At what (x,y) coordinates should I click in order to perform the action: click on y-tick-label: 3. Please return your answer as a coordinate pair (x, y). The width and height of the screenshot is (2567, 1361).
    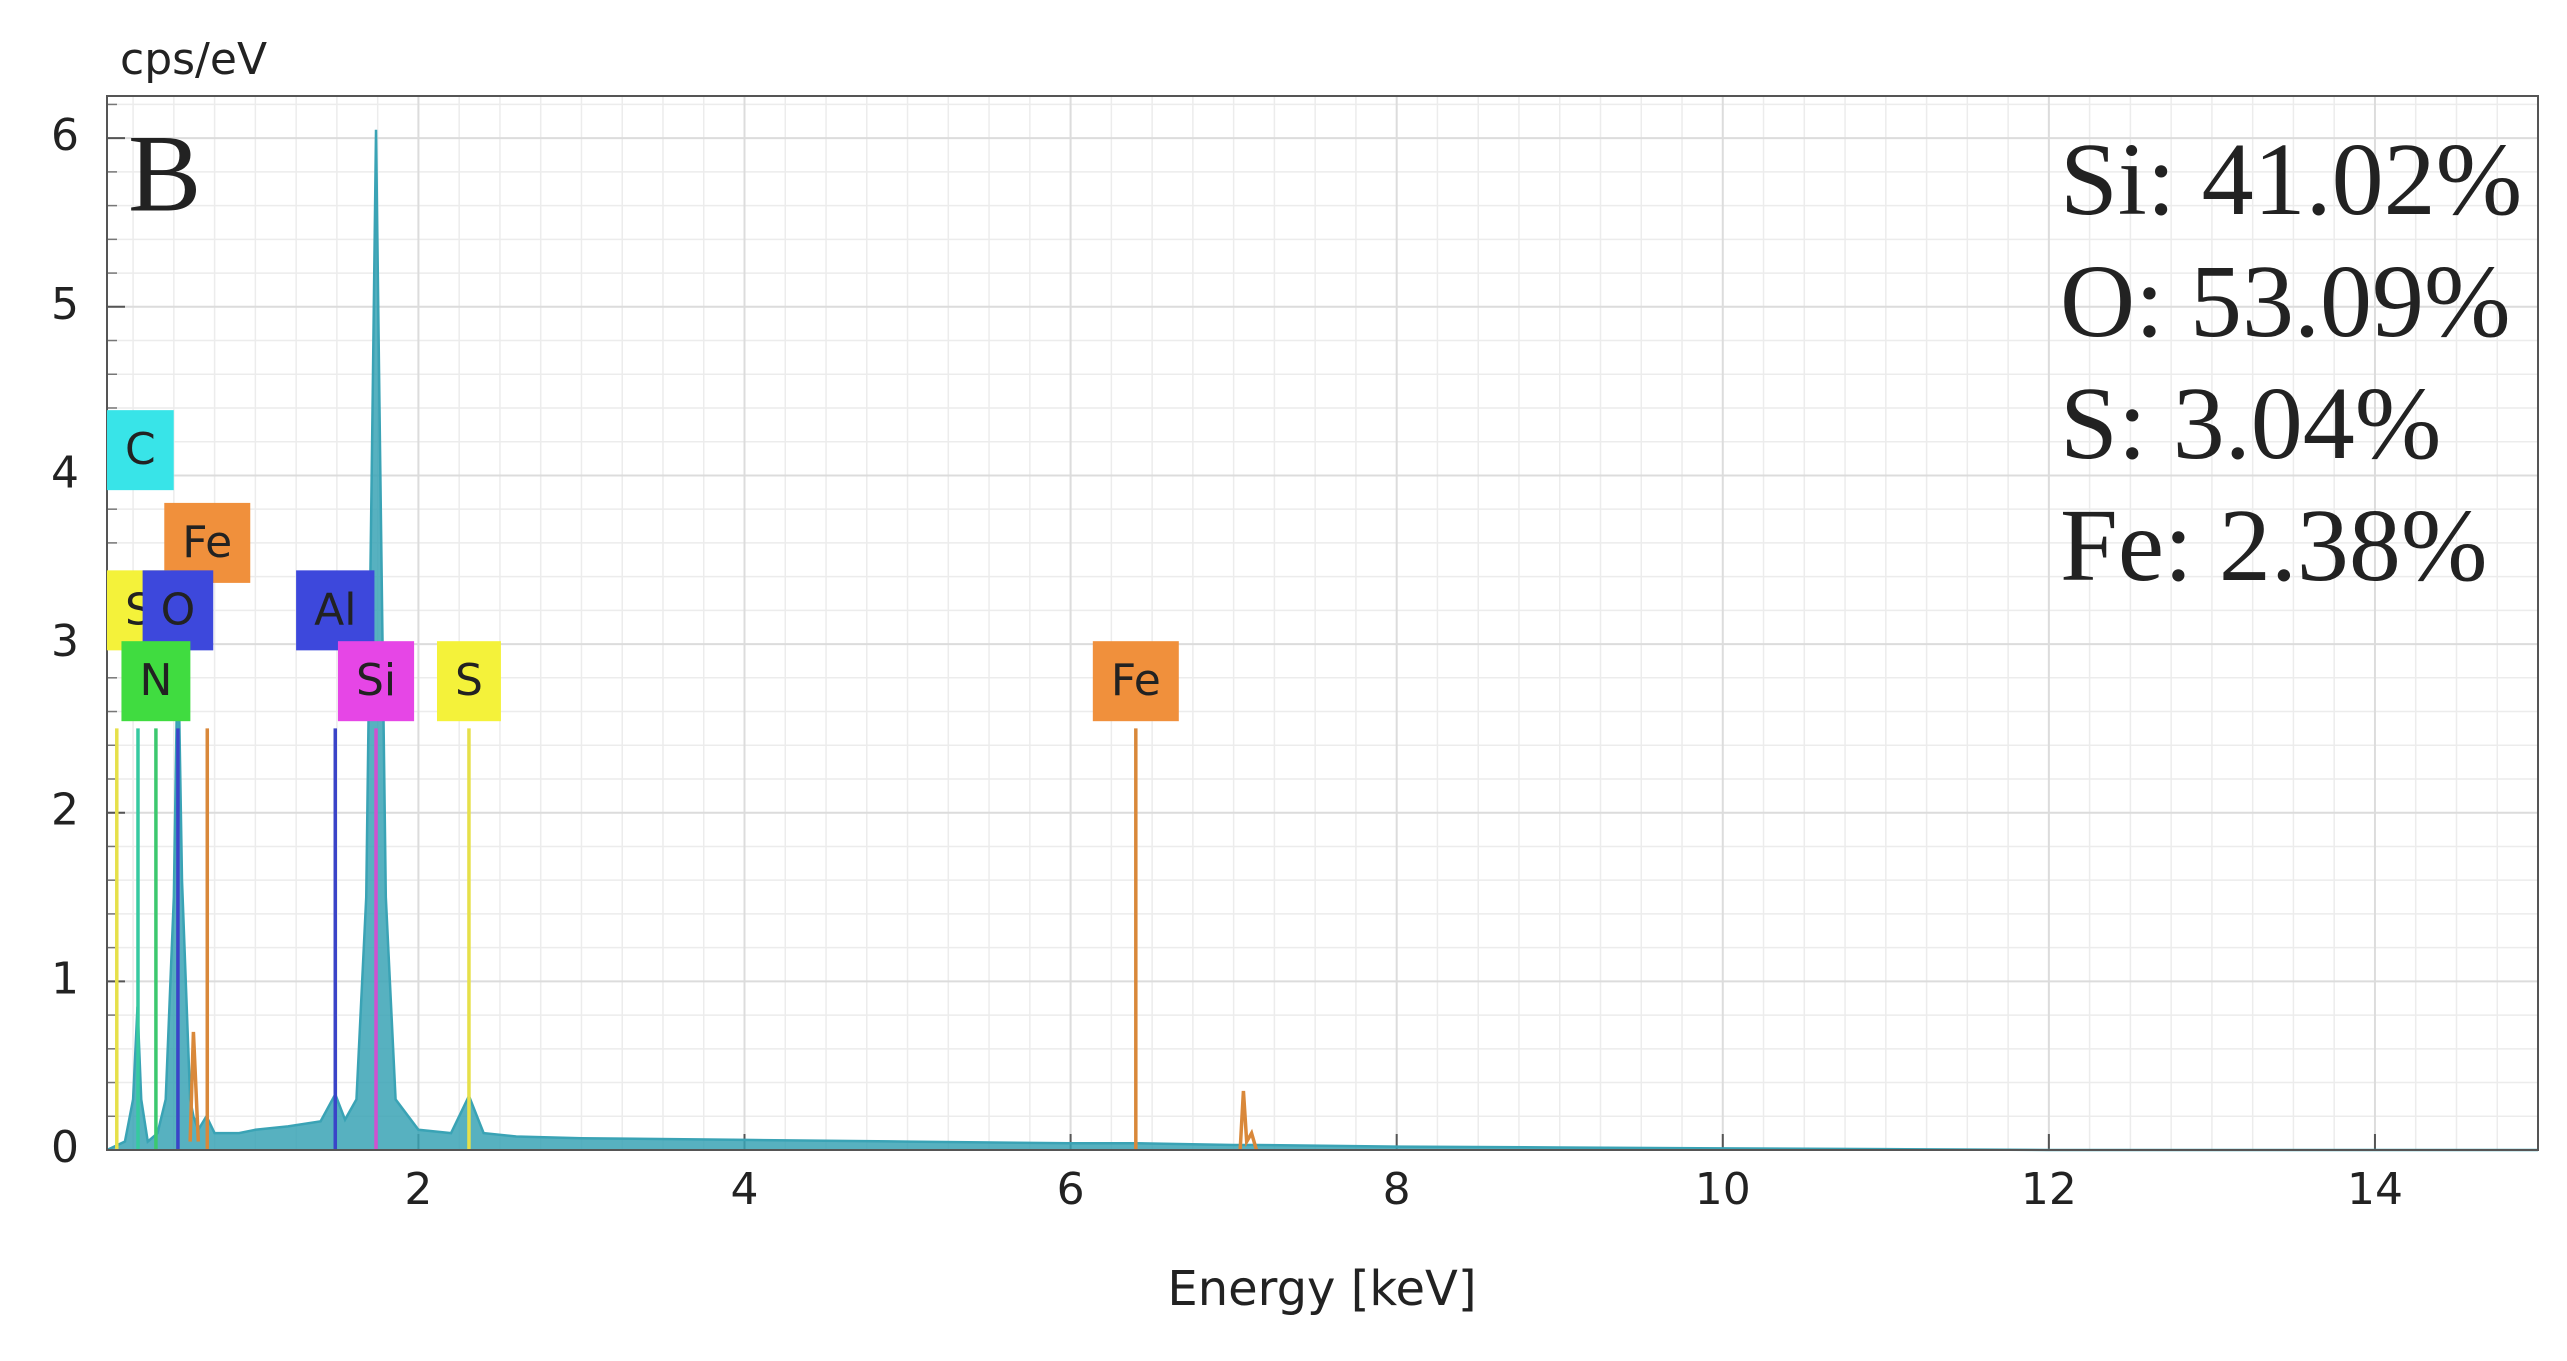
    Looking at the image, I should click on (65, 641).